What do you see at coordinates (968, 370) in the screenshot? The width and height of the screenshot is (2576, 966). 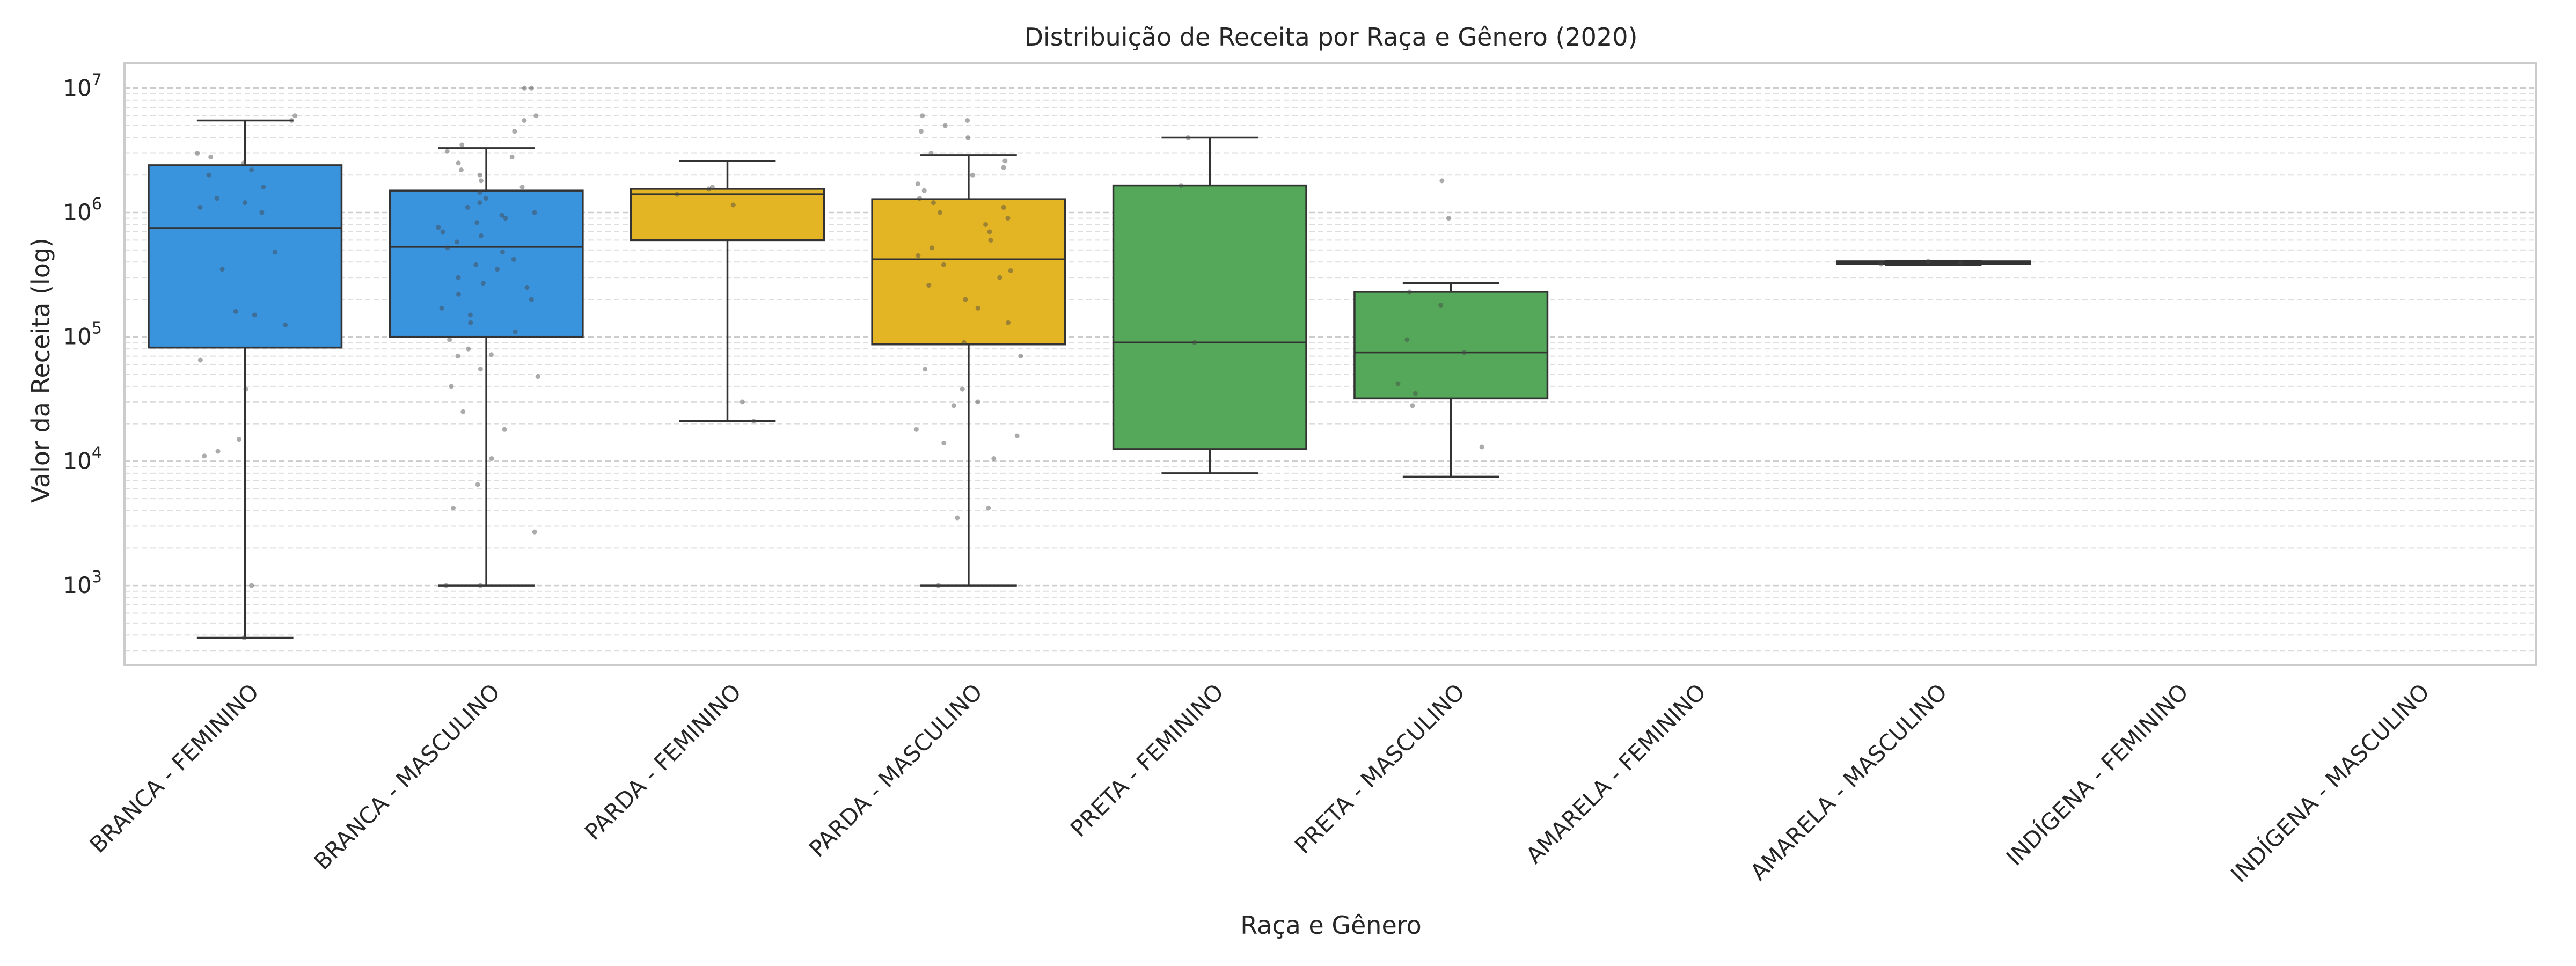 I see `box-parda-masculino` at bounding box center [968, 370].